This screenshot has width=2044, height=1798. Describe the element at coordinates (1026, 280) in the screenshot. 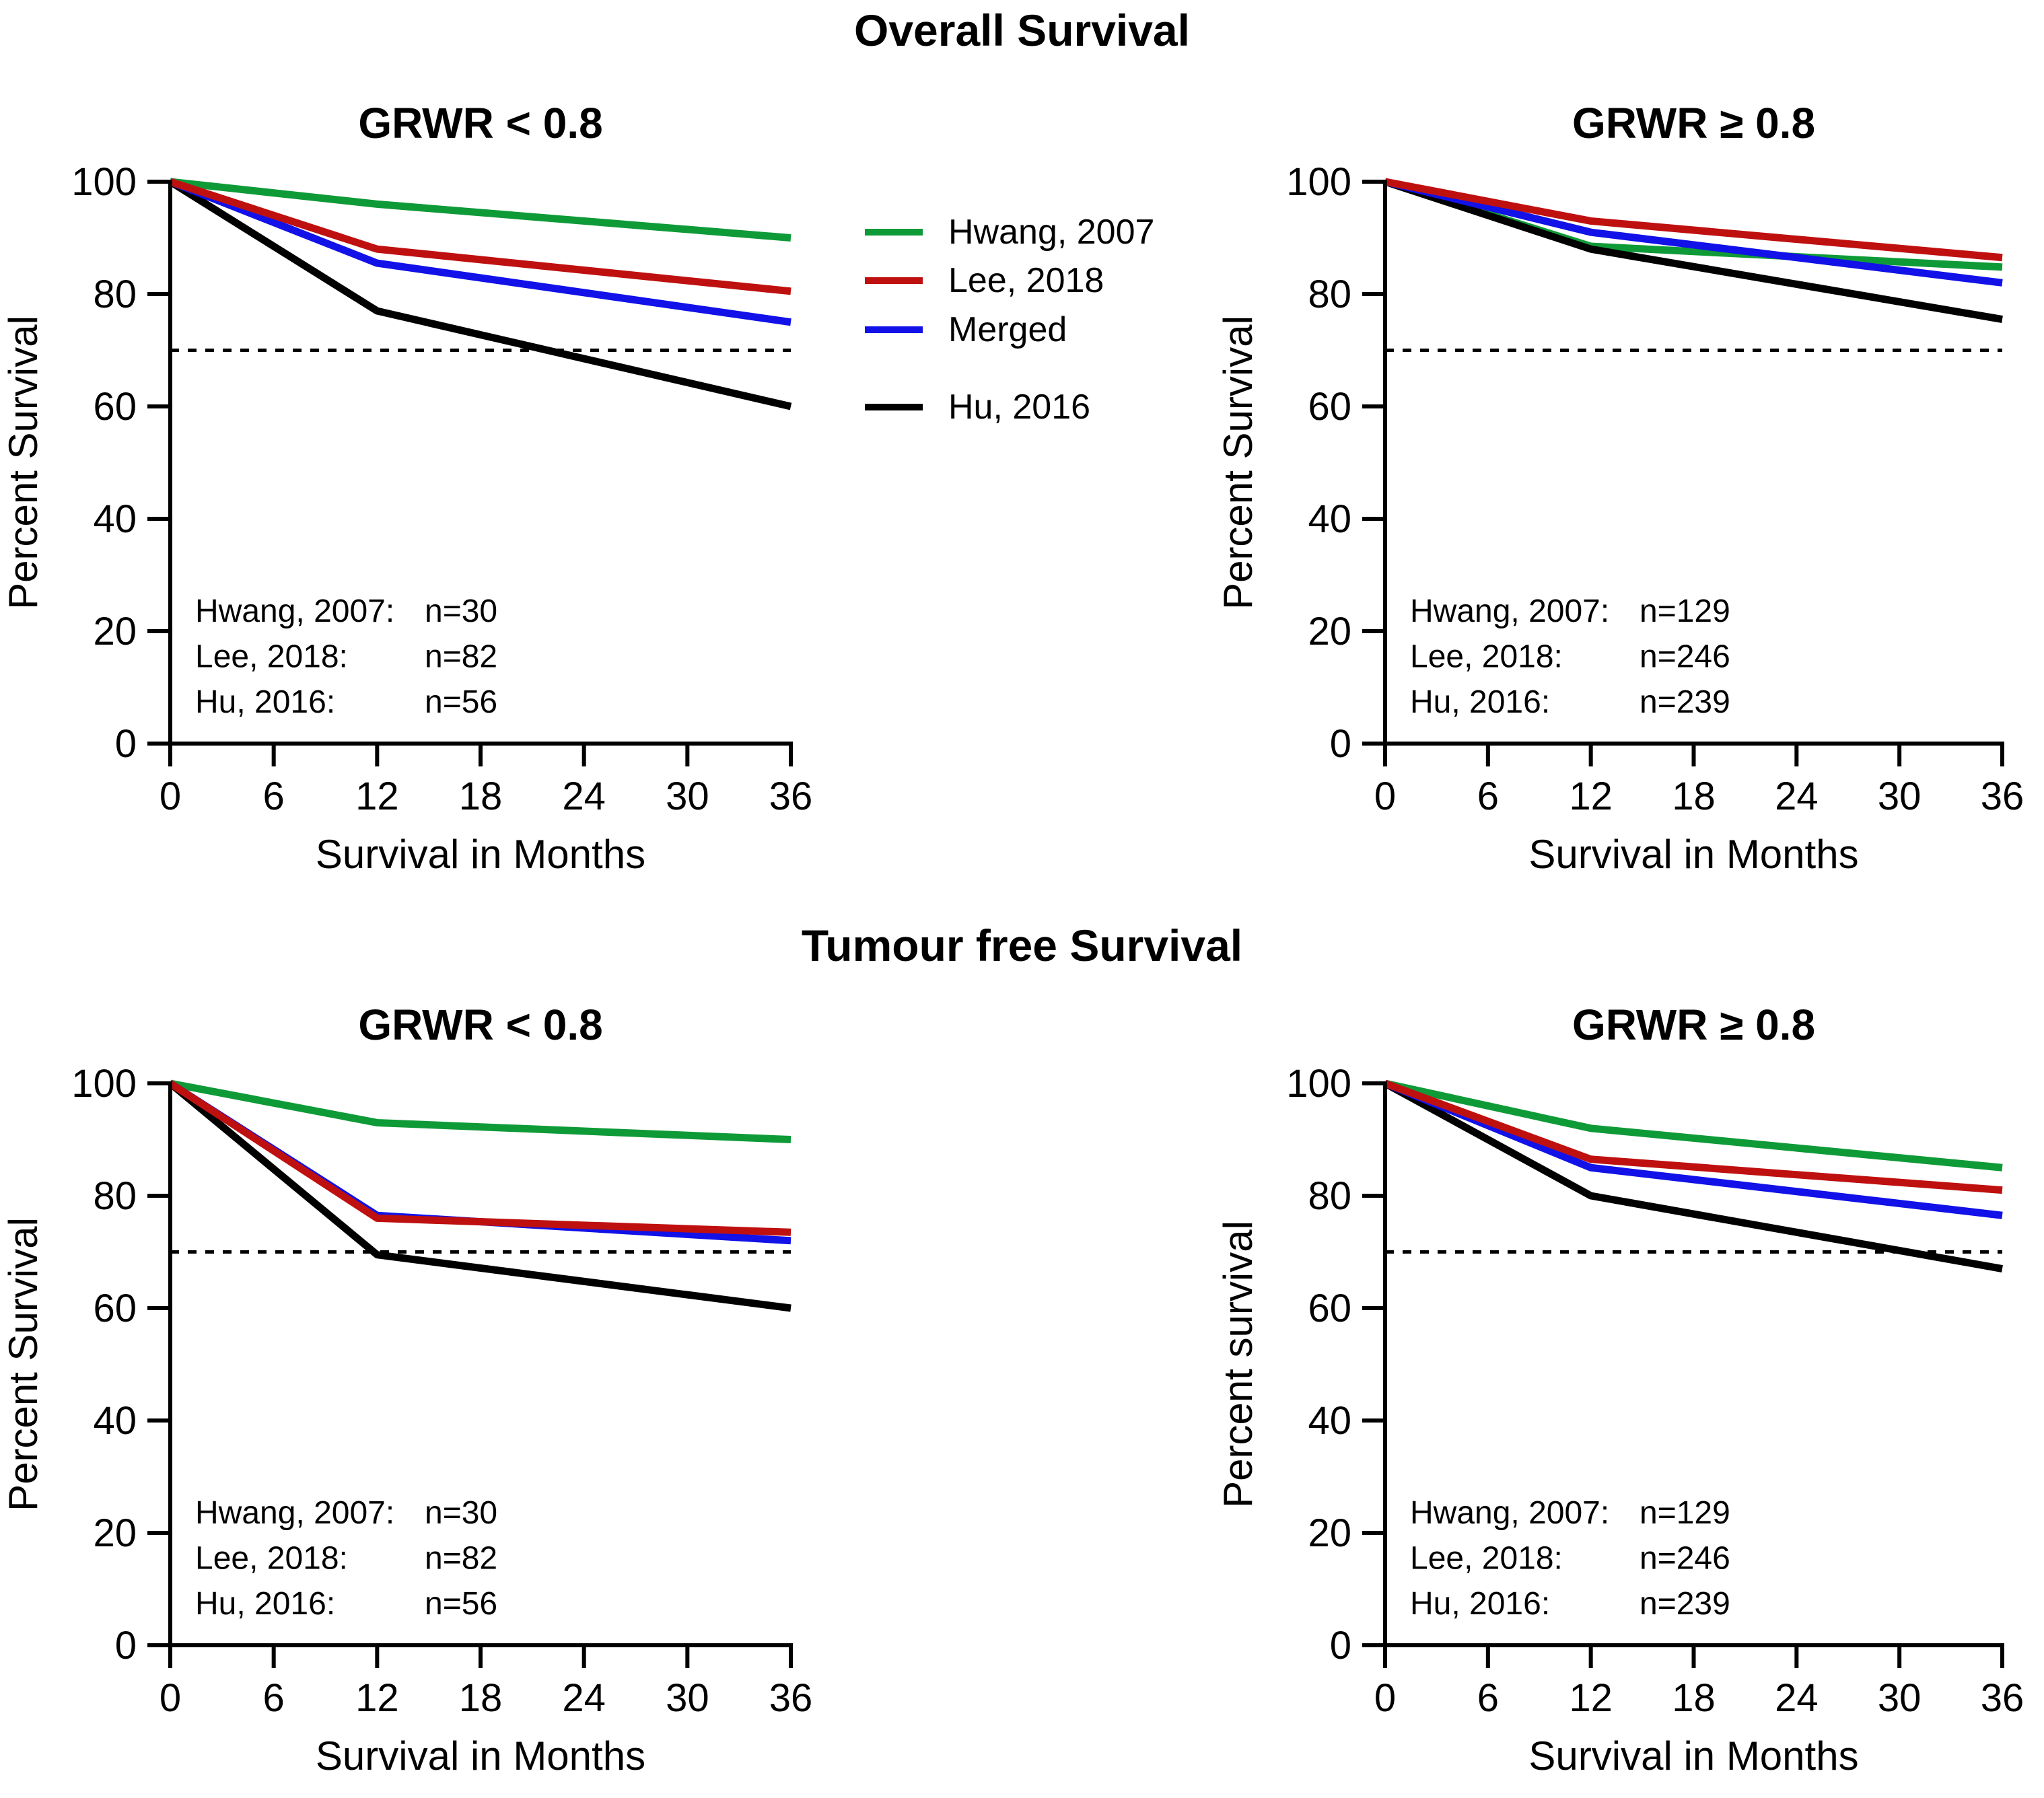

I see `legend-label-lee-2018: Lee, 2018` at that location.